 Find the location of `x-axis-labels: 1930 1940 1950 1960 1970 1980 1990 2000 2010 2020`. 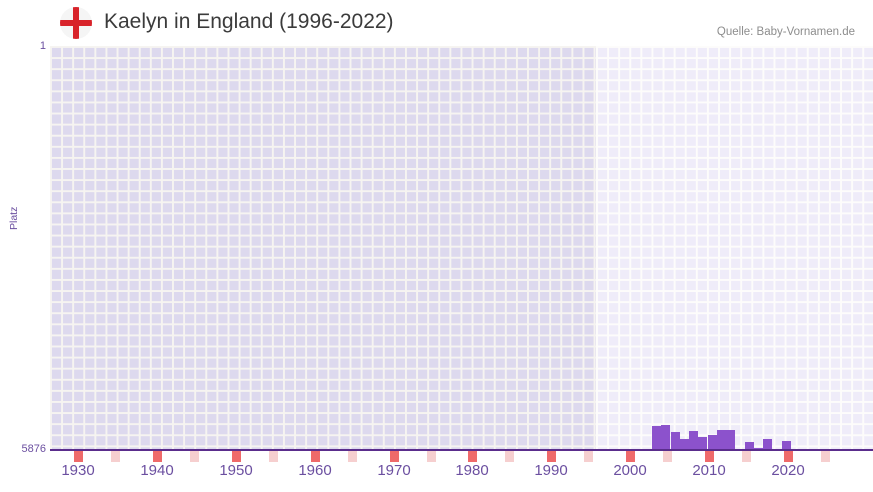

x-axis-labels: 1930 1940 1950 1960 1970 1980 1990 2000 2010 2020 is located at coordinates (436, 477).